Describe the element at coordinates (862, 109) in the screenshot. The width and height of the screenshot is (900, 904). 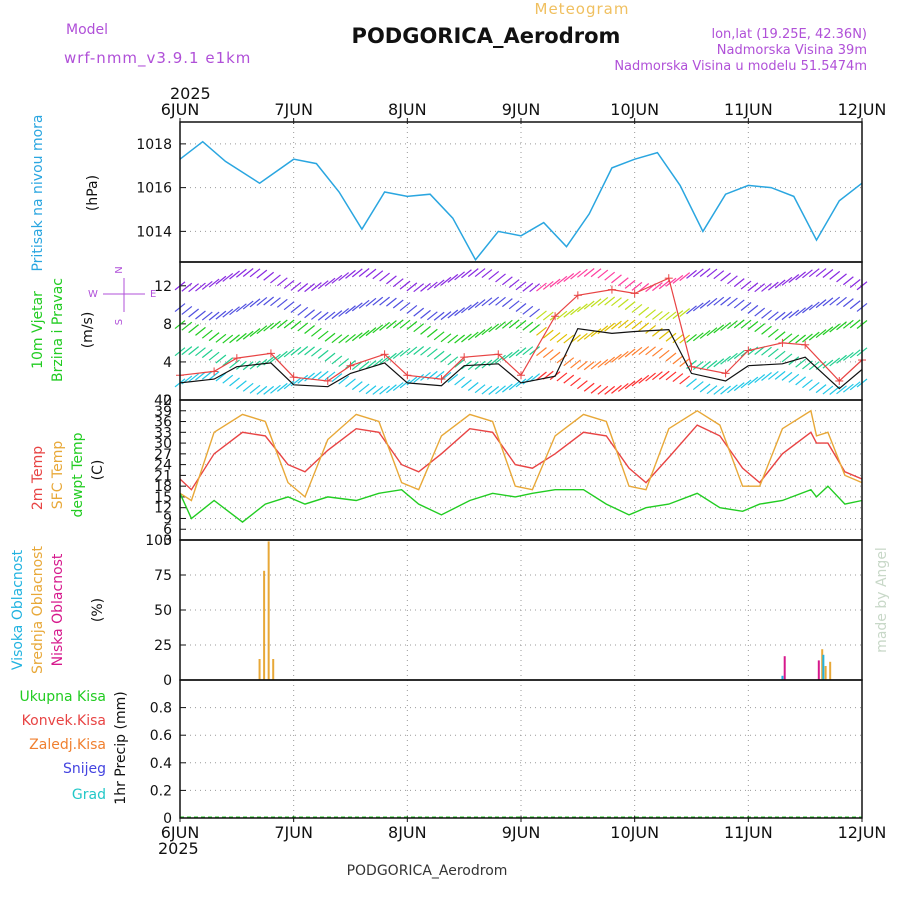
I see `day-label-top: 12JUN` at that location.